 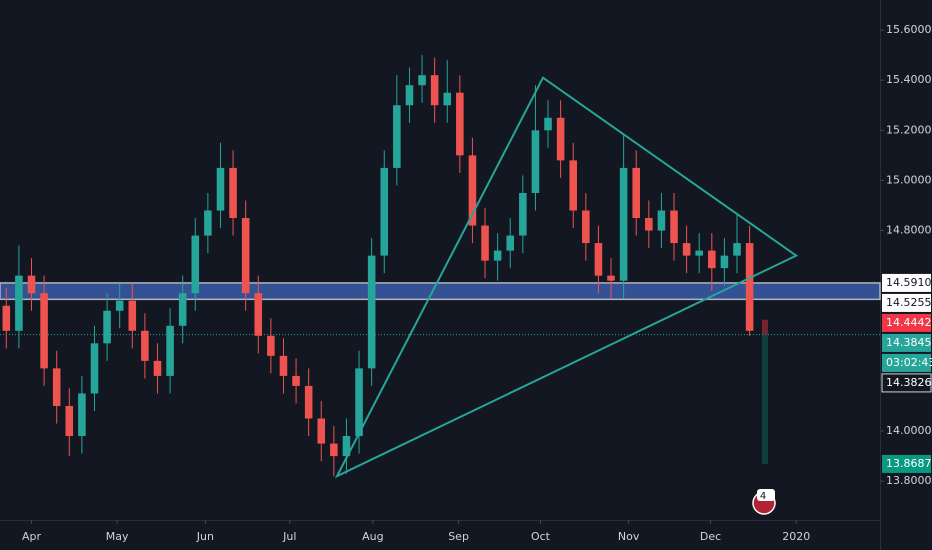 I want to click on price-label: 13.86872, so click(x=909, y=463).